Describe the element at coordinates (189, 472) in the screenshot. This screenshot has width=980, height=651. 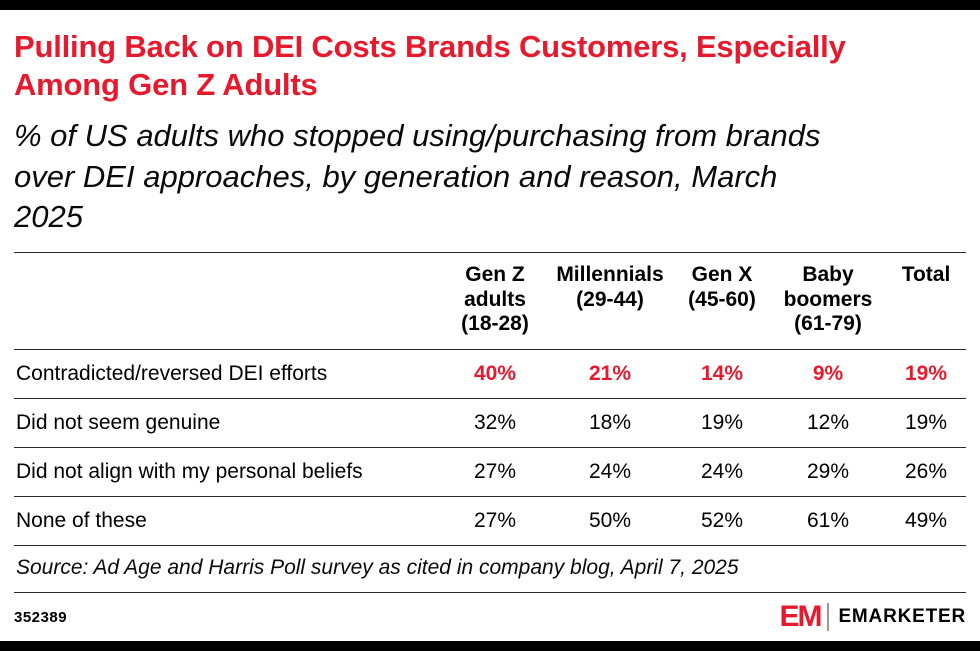
I see `row-label: Did not align with my personal beliefs` at that location.